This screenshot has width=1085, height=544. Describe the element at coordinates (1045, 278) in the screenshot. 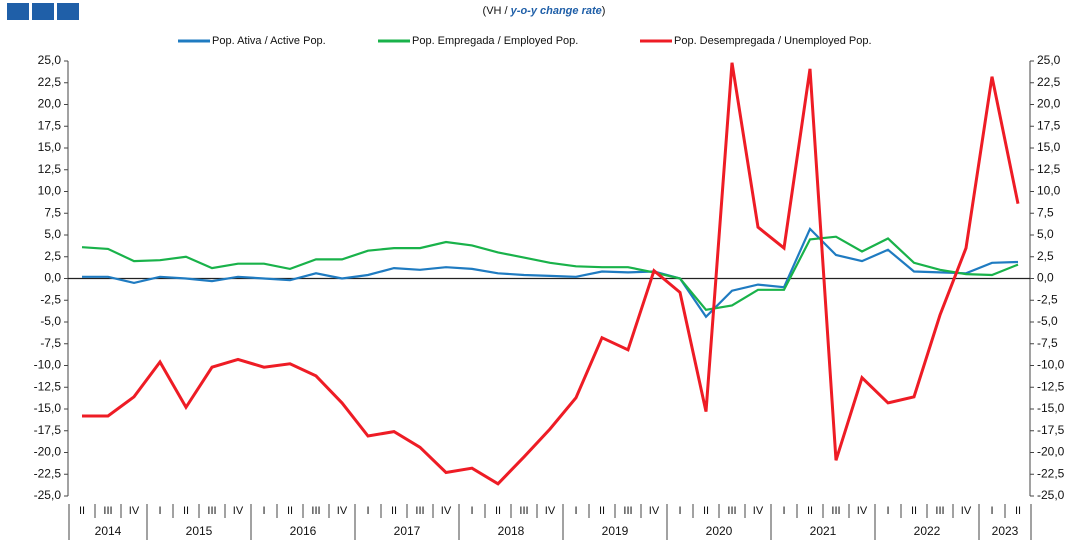

I see `y2-tick-label: 0,0` at that location.